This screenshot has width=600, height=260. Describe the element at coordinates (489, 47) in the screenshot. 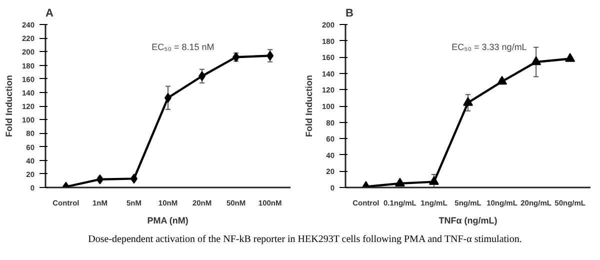

I see `annotation: EC₅₀ = 3.33 ng/mL` at that location.